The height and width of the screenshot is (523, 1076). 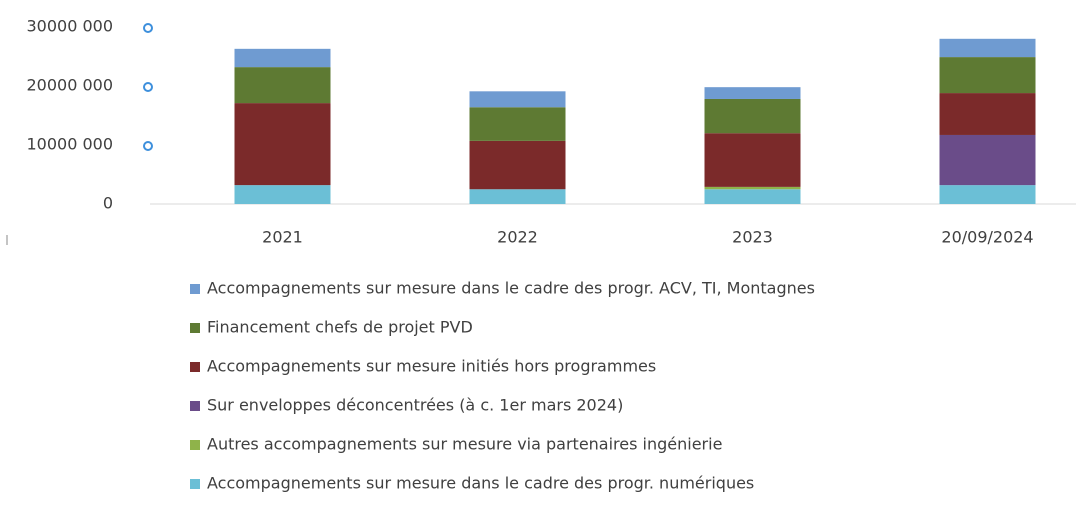 I want to click on x-tick-label: 2021, so click(x=282, y=237).